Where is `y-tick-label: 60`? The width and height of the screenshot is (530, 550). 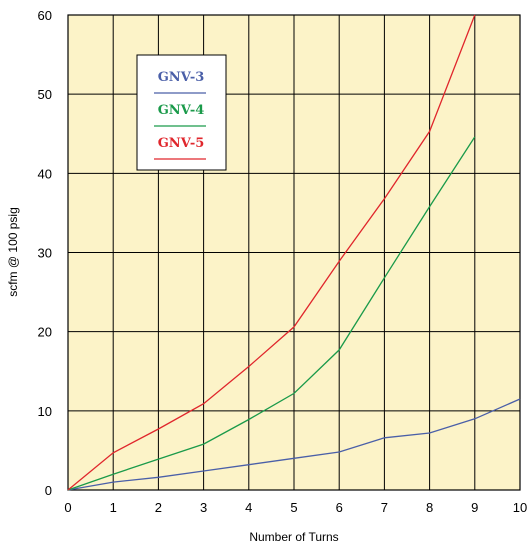
y-tick-label: 60 is located at coordinates (45, 15).